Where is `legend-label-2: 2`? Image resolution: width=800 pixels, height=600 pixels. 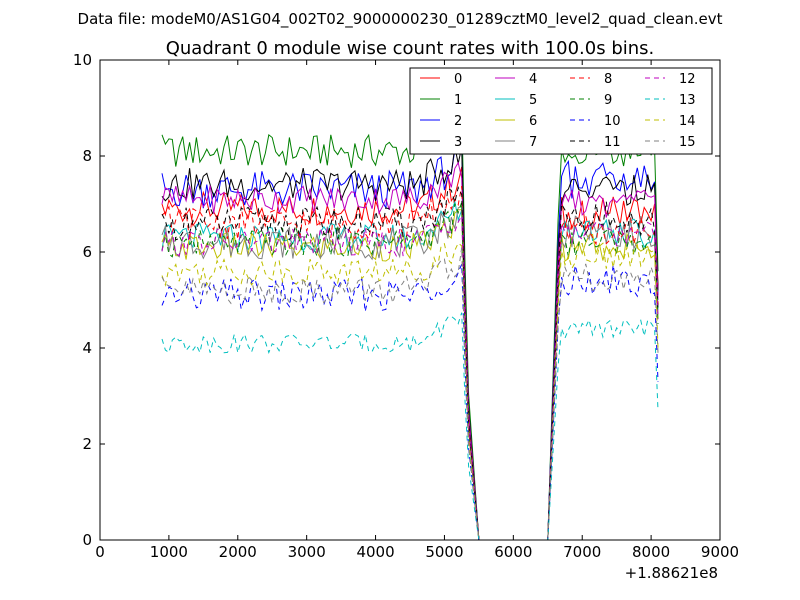 legend-label-2: 2 is located at coordinates (458, 121).